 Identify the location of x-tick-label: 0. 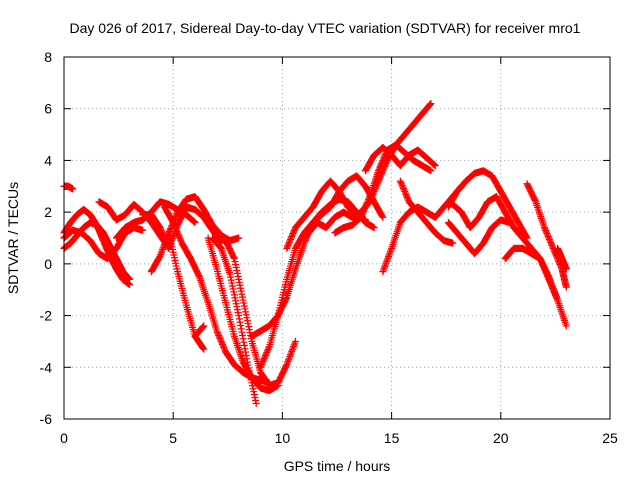
(64, 438).